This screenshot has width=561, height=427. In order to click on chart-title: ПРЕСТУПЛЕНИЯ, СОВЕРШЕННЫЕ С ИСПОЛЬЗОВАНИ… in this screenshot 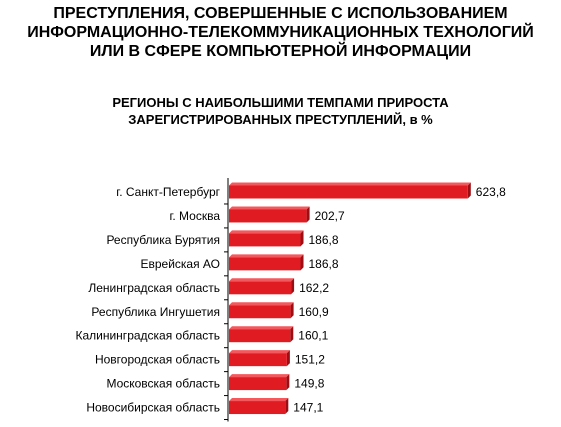, I will do `click(280, 32)`.